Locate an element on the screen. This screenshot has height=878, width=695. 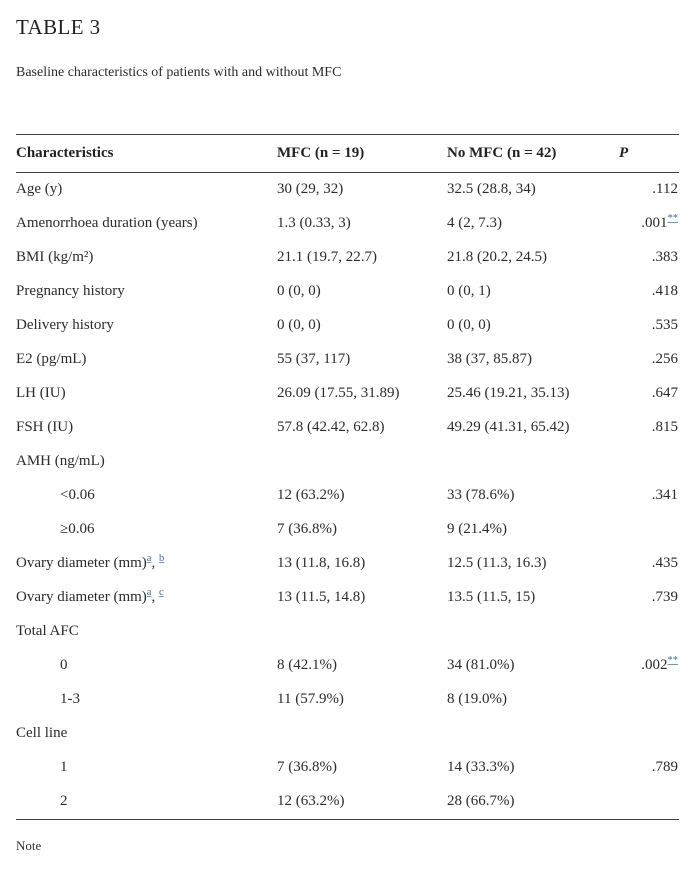
cell-no-mfc-value: 8 (19.0%) is located at coordinates (477, 699).